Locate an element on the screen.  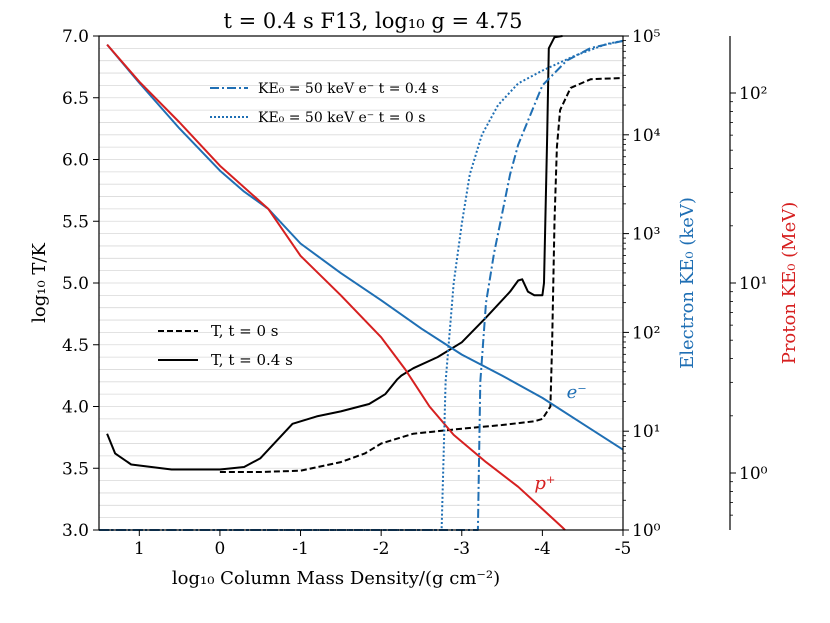
legend-top-label-1: KE₀ = 50 keV e⁻ t = 0.4 s is located at coordinates (348, 89).